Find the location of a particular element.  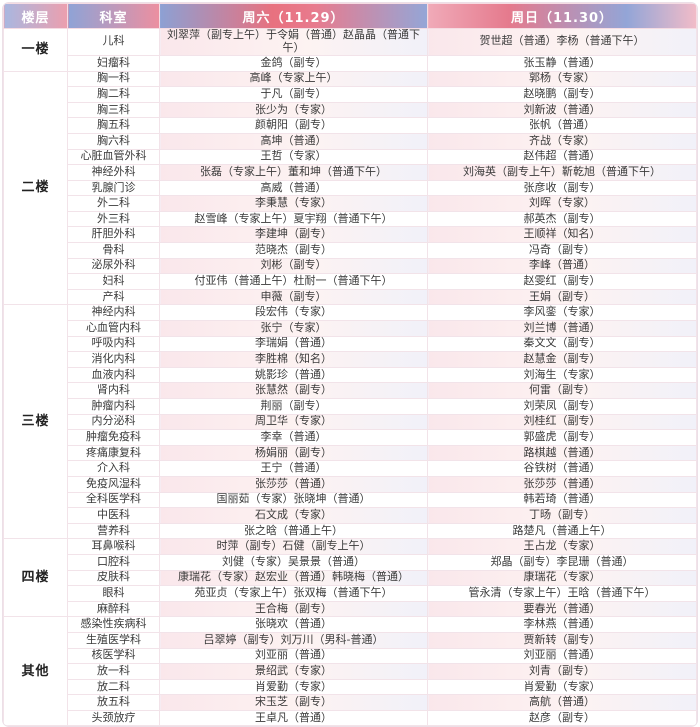

table-row: 介入科 王宁（普通） 谷铁树（普通） is located at coordinates (350, 468).